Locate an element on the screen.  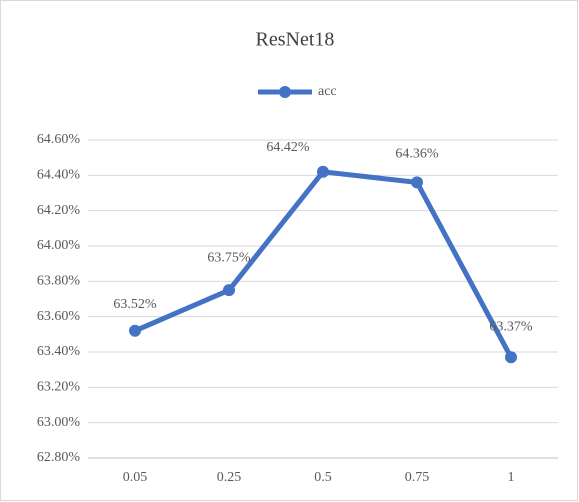
y-tick-label: 64.40% is located at coordinates (59, 175).